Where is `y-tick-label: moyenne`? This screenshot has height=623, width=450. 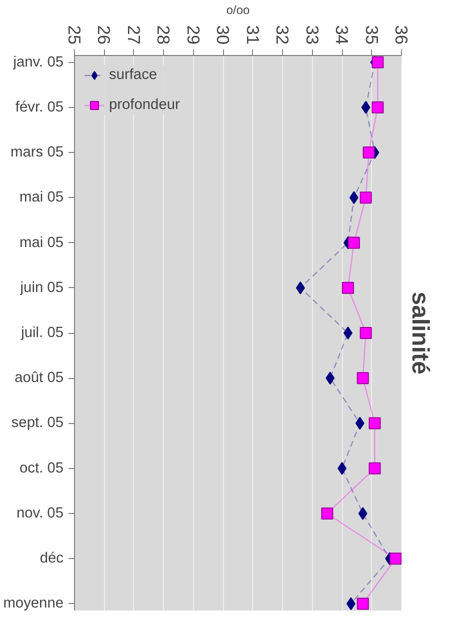
y-tick-label: moyenne is located at coordinates (33, 604).